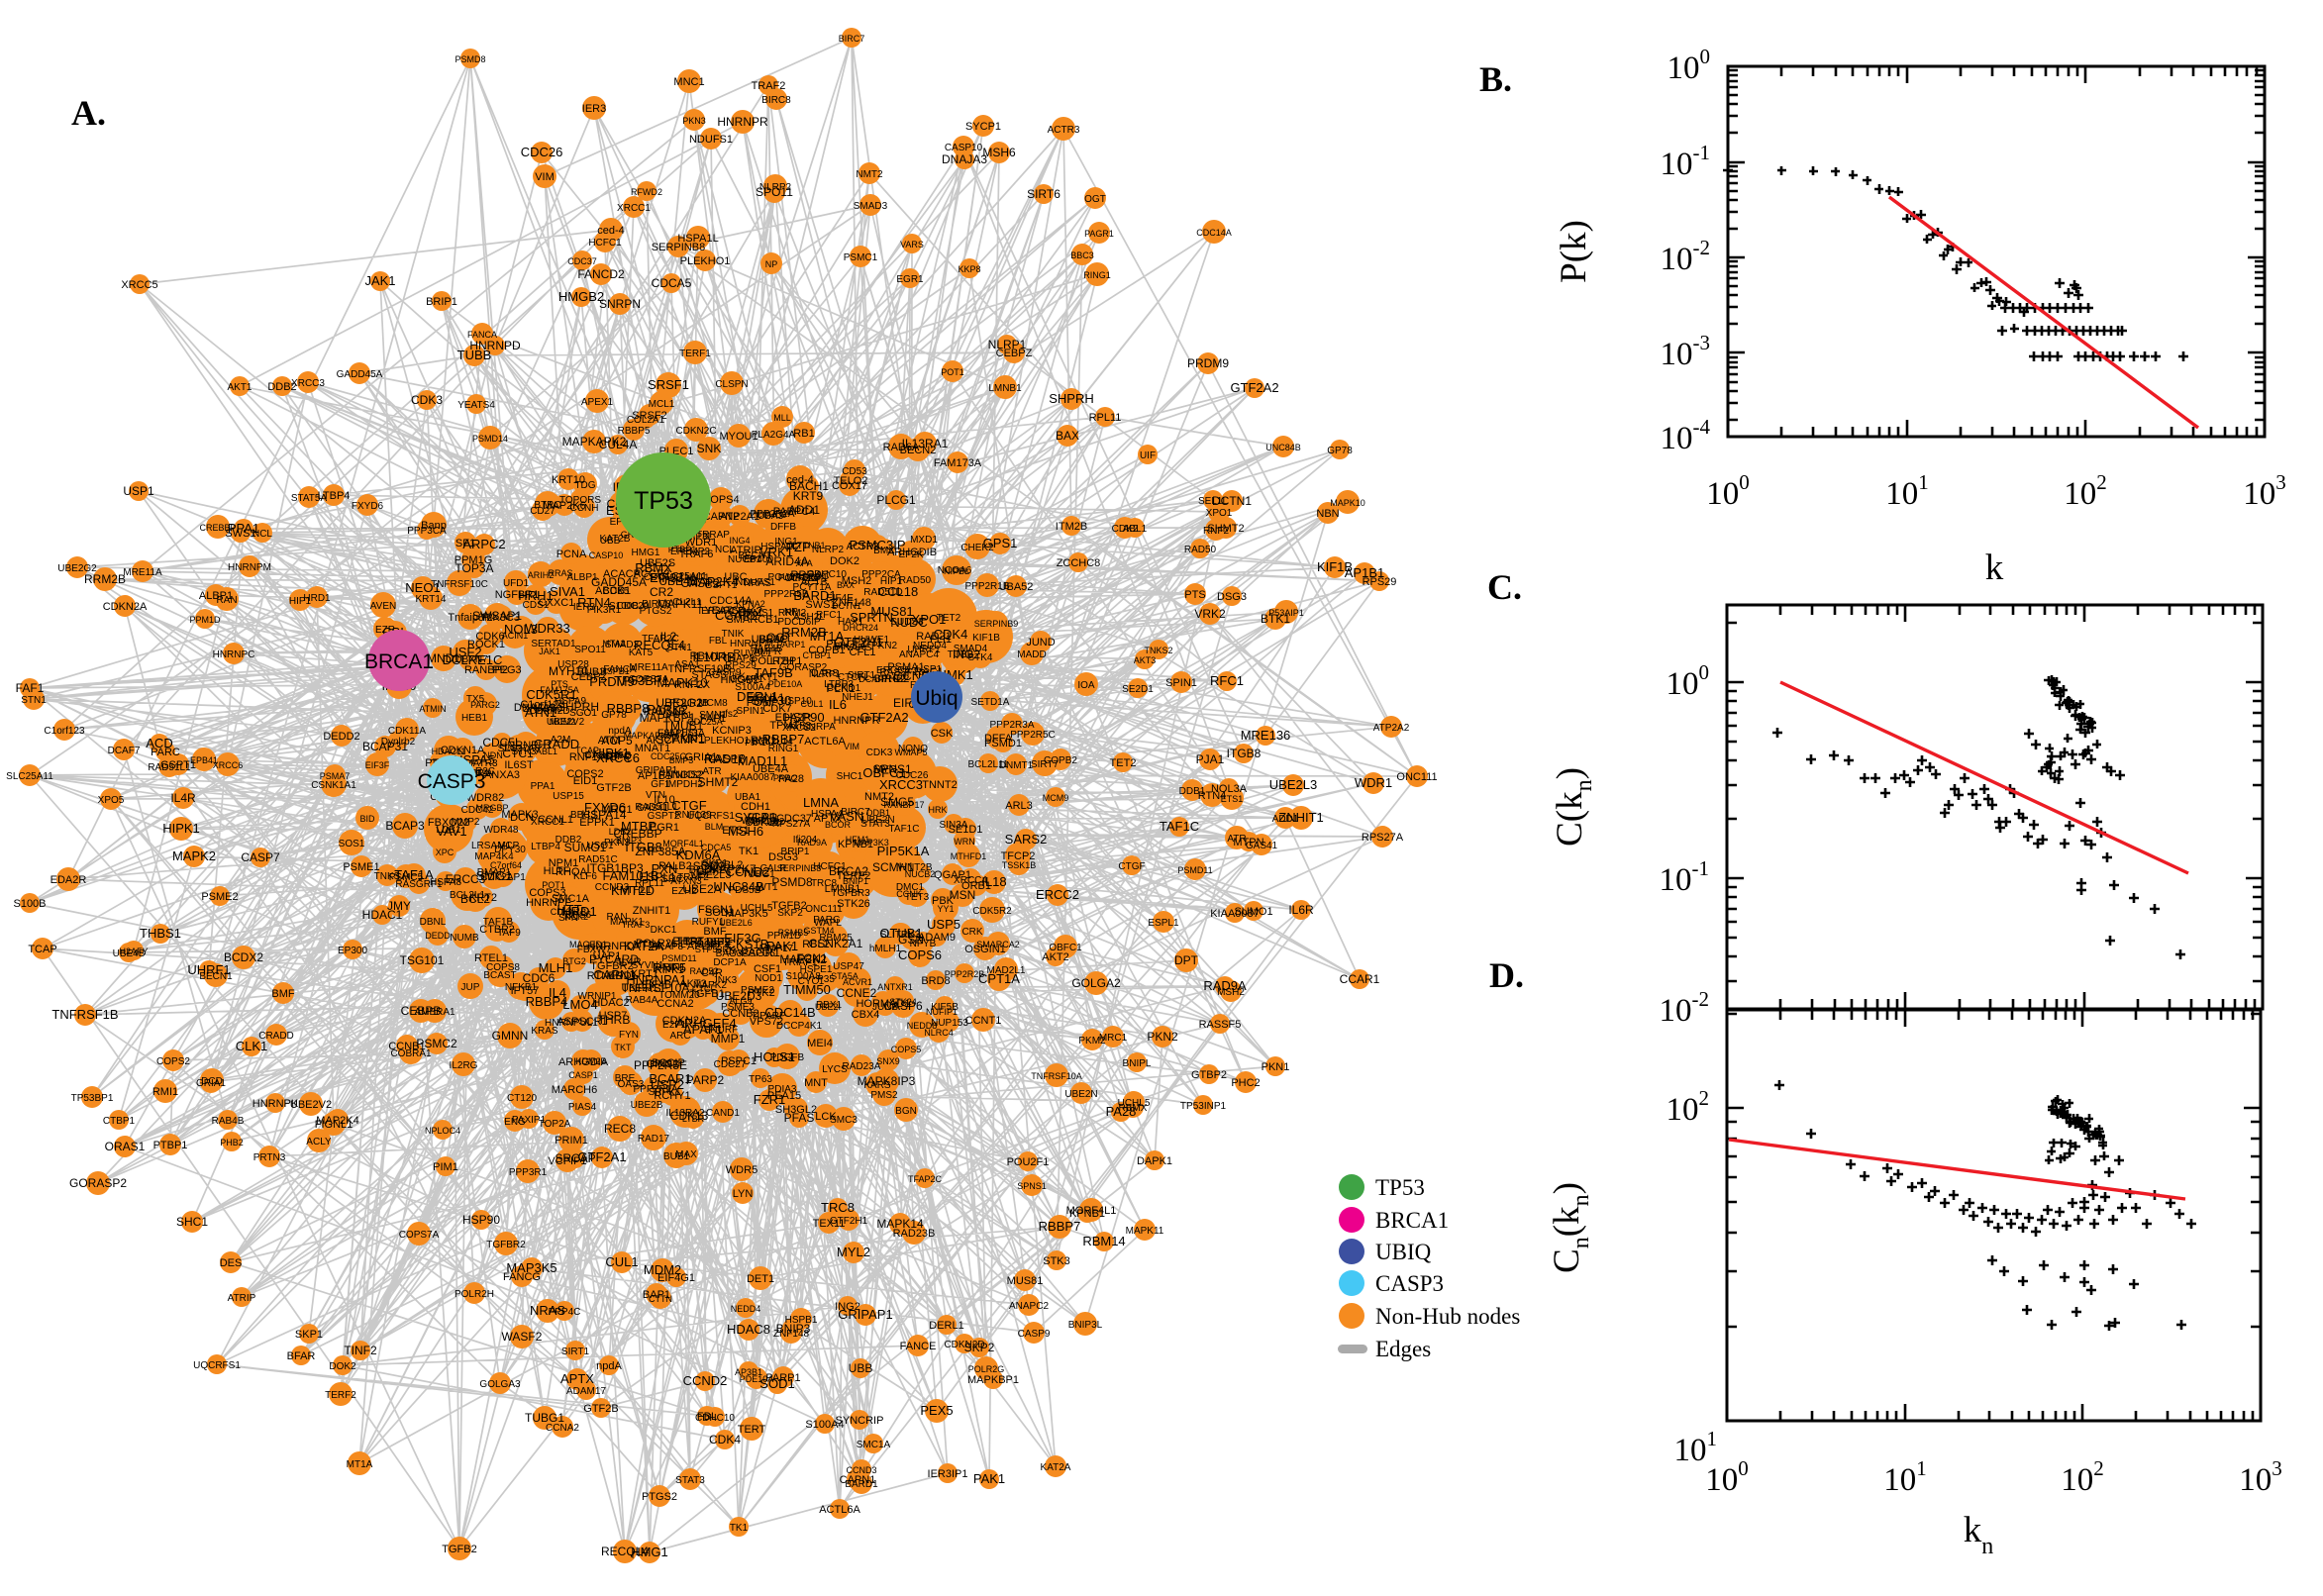 Image resolution: width=2323 pixels, height=1596 pixels. What do you see at coordinates (723, 1113) in the screenshot?
I see `svg-text: CAND1` at bounding box center [723, 1113].